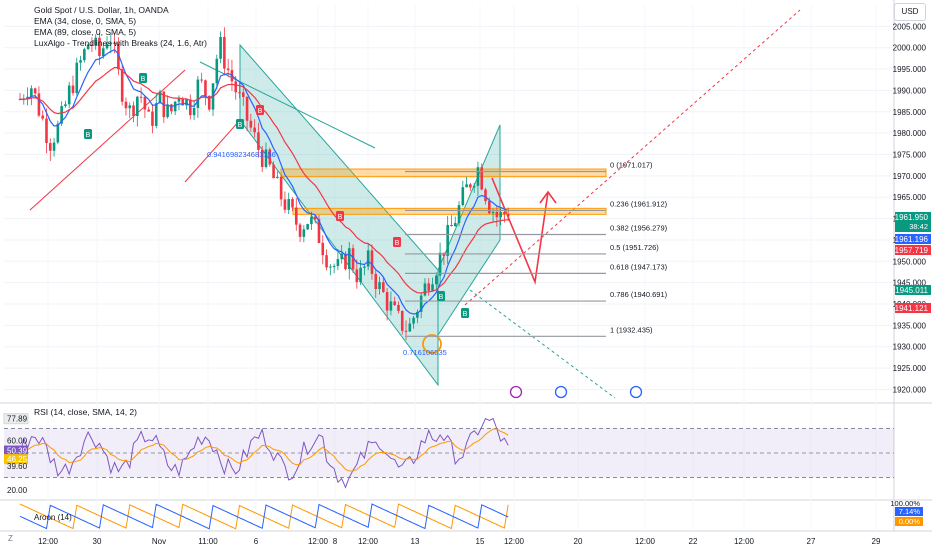 The width and height of the screenshot is (932, 550). What do you see at coordinates (335, 541) in the screenshot?
I see `time-tick-label: 8` at bounding box center [335, 541].